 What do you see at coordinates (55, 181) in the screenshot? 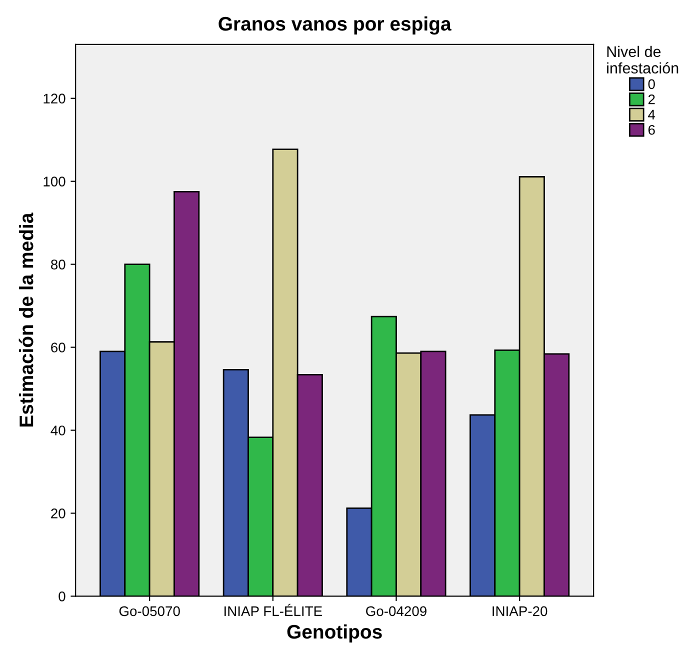
I see `y-tick-label: 100` at bounding box center [55, 181].